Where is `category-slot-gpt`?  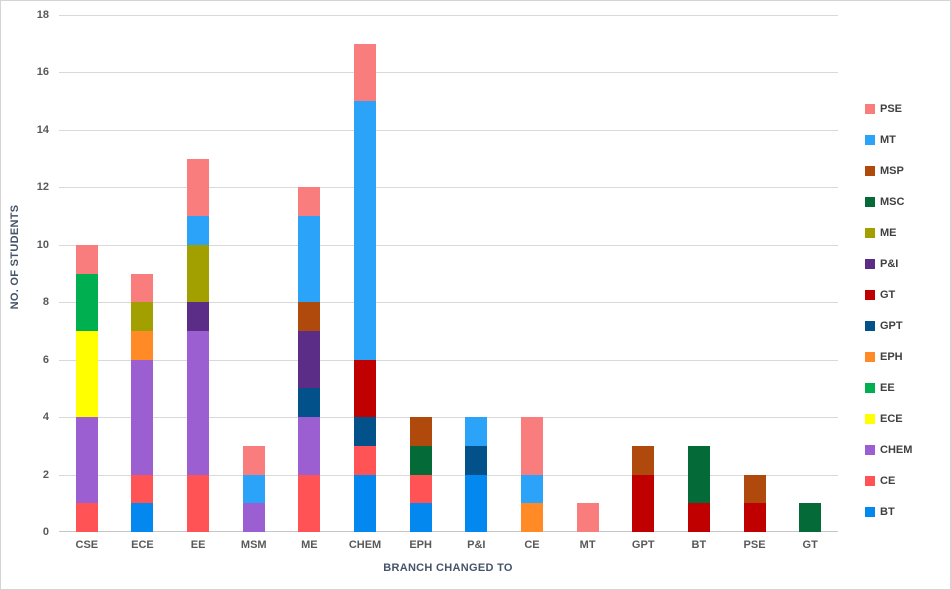 category-slot-gpt is located at coordinates (643, 273).